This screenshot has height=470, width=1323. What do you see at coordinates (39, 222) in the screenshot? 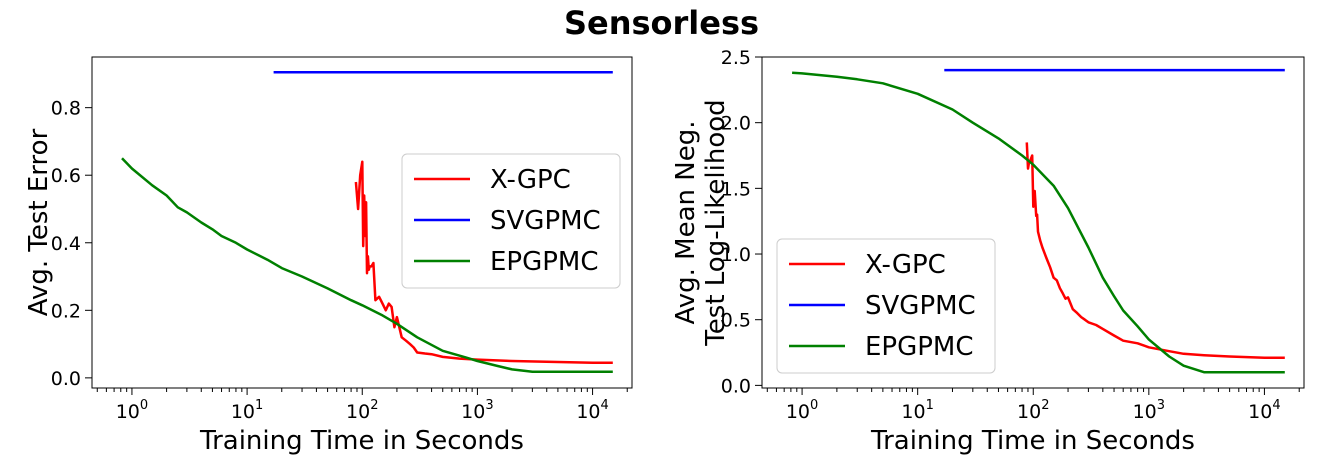
I see `y-axis-label: Avg. Test Error` at bounding box center [39, 222].